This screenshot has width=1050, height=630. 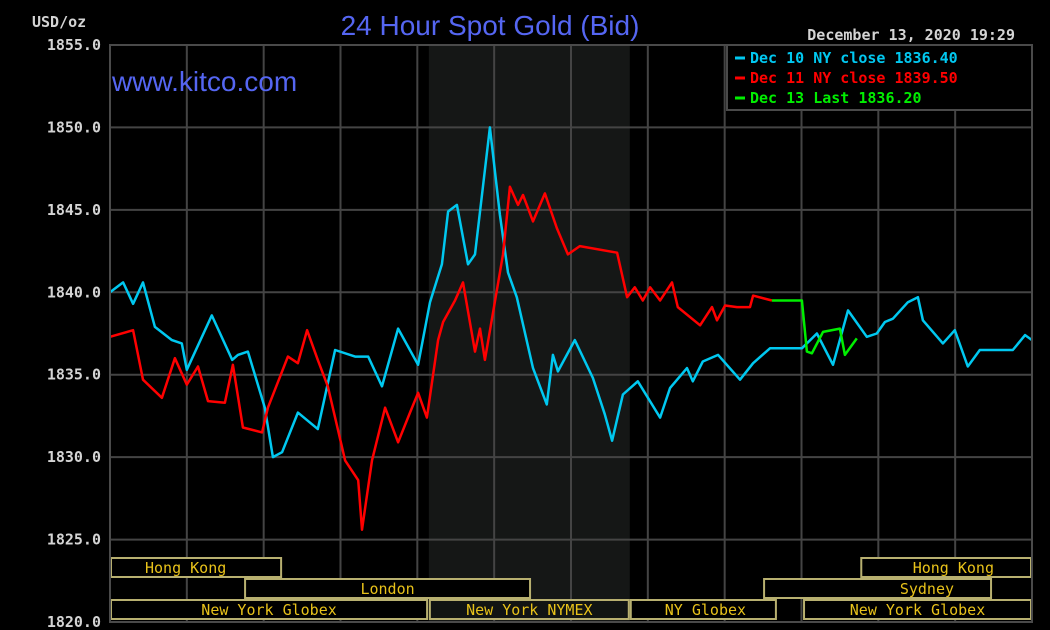 I want to click on y-tick-label: 1850.0, so click(x=74, y=127).